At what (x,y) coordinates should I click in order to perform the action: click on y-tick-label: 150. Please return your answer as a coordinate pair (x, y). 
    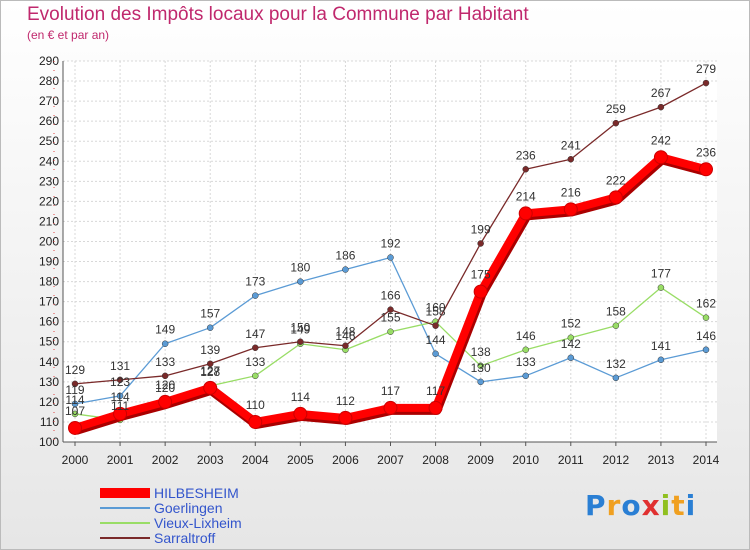
    Looking at the image, I should click on (49, 342).